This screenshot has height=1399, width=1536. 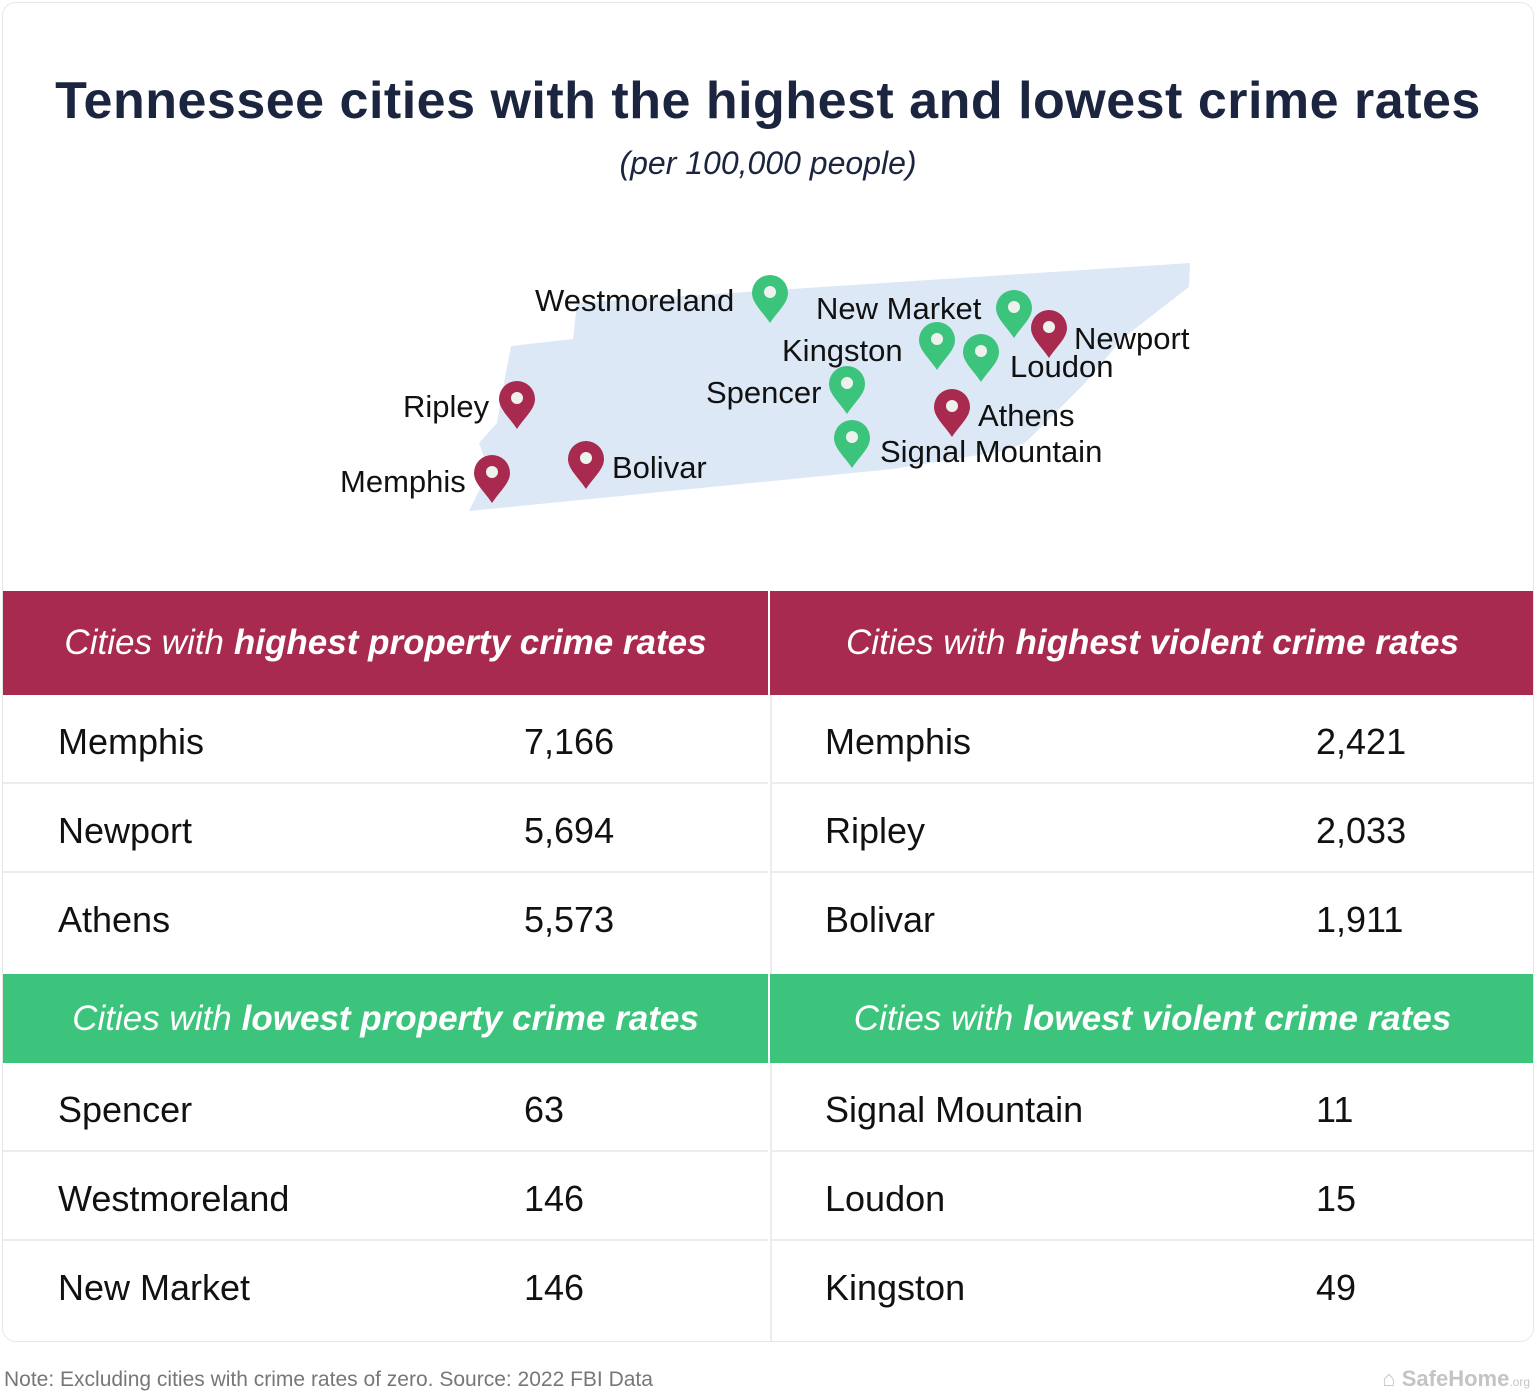 I want to click on crime-rate-value: 2,421, so click(x=1361, y=741).